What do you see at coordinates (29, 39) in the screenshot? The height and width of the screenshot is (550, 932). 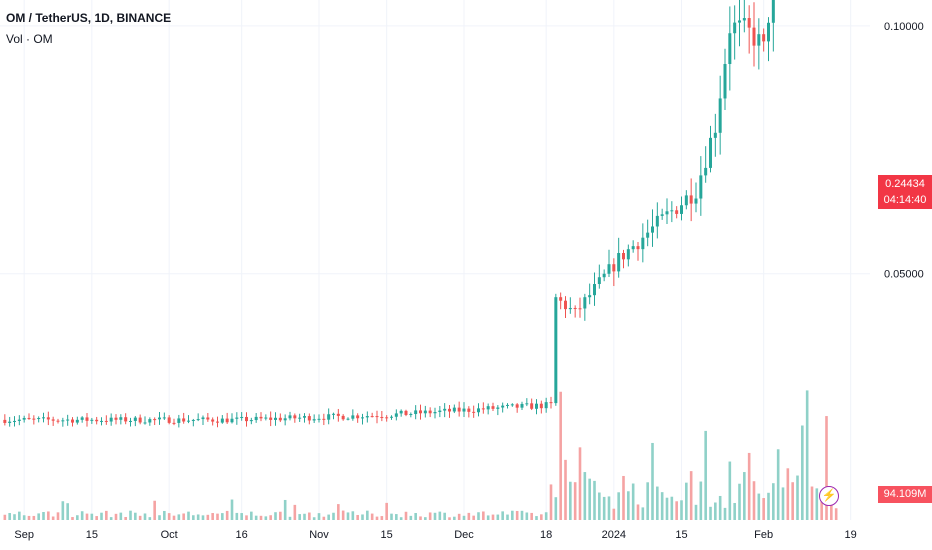 I see `volume-legend: Vol · OM` at bounding box center [29, 39].